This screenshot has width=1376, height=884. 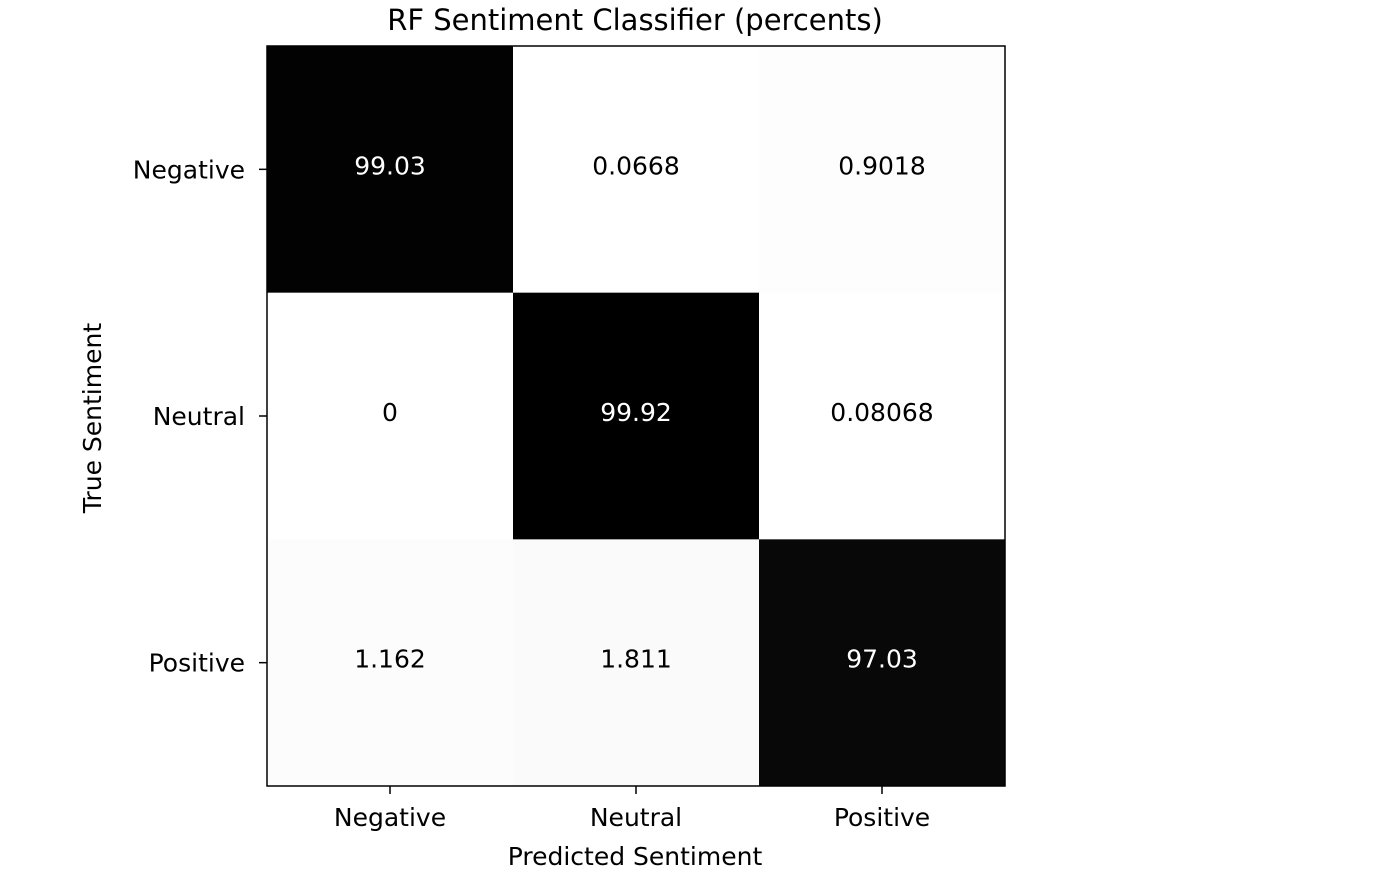 I want to click on chart-title: RF Sentiment Classifier (percents), so click(x=635, y=20).